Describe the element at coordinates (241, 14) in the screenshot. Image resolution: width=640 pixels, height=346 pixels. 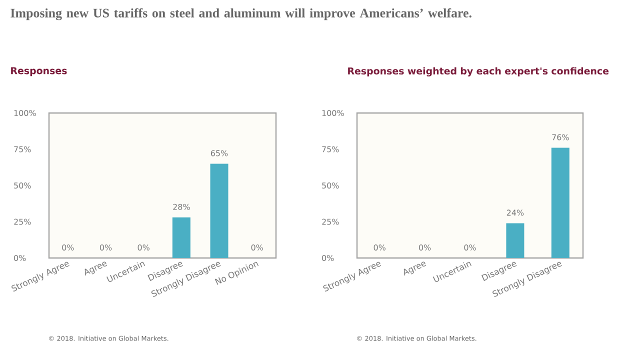
I see `chart-title: Imposing new US tariffs on steel and aluminum will improve Americans’ welfare.` at that location.